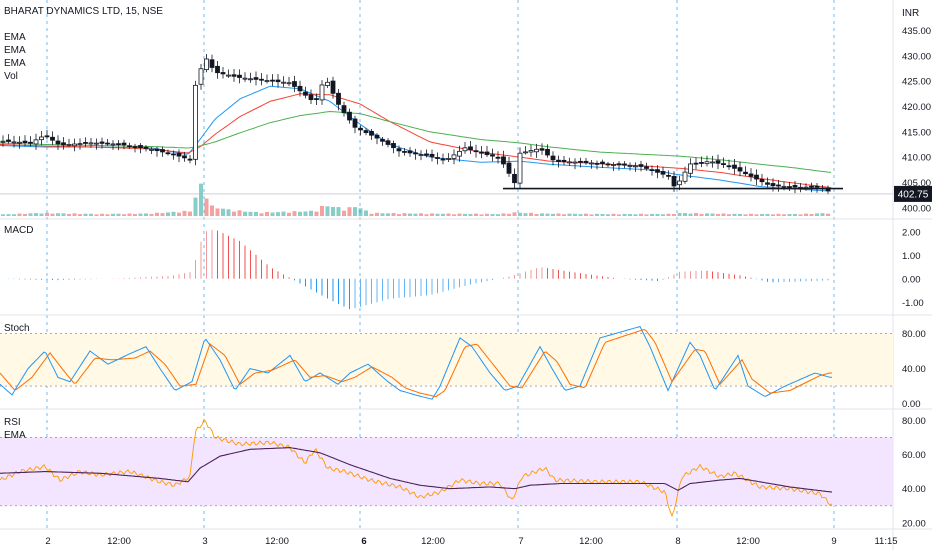  I want to click on macd-title: MACD, so click(18, 230).